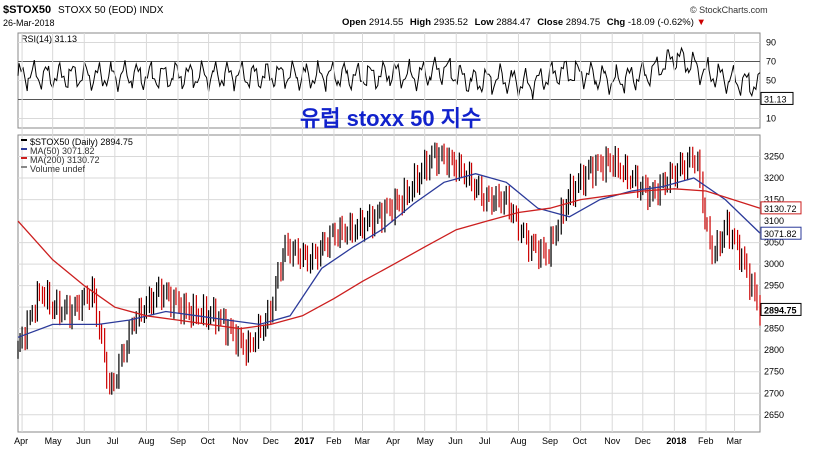  What do you see at coordinates (660, 22) in the screenshot?
I see `chg-value: -18.09 (-0.62%)` at bounding box center [660, 22].